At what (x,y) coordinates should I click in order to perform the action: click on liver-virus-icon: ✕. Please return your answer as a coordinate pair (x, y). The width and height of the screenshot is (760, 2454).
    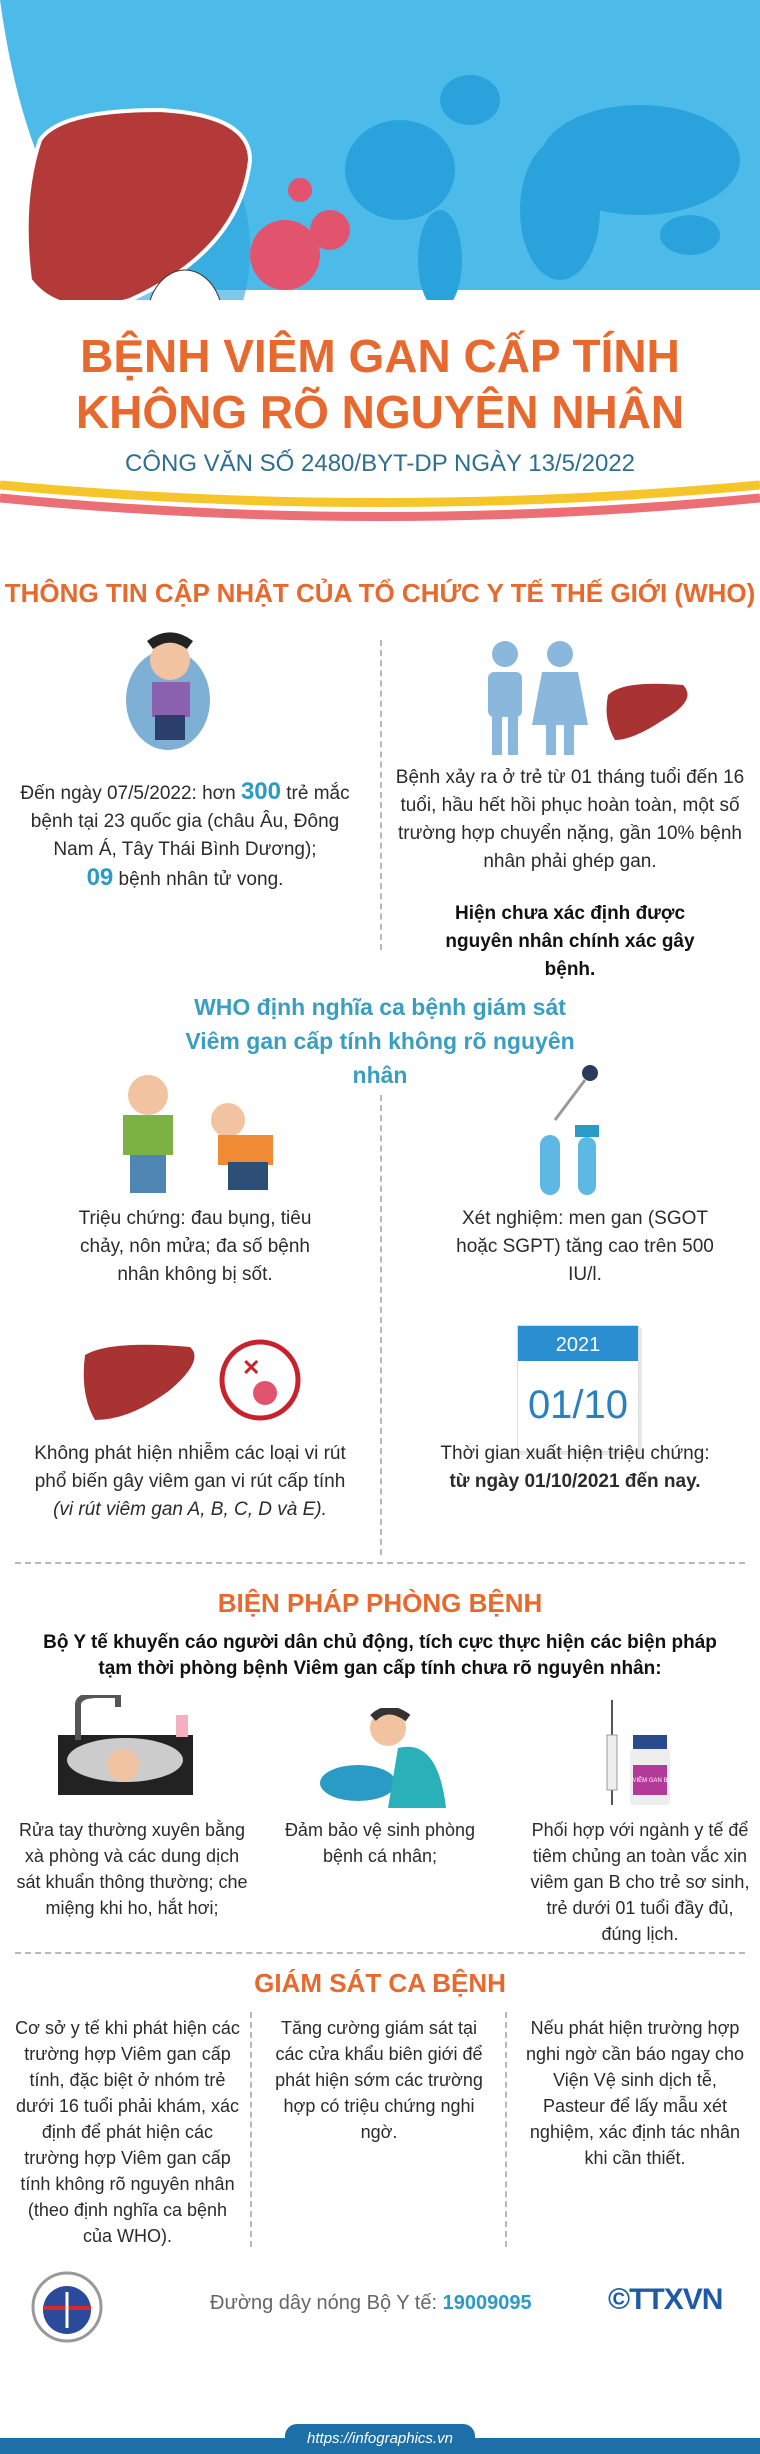
    Looking at the image, I should click on (192, 1380).